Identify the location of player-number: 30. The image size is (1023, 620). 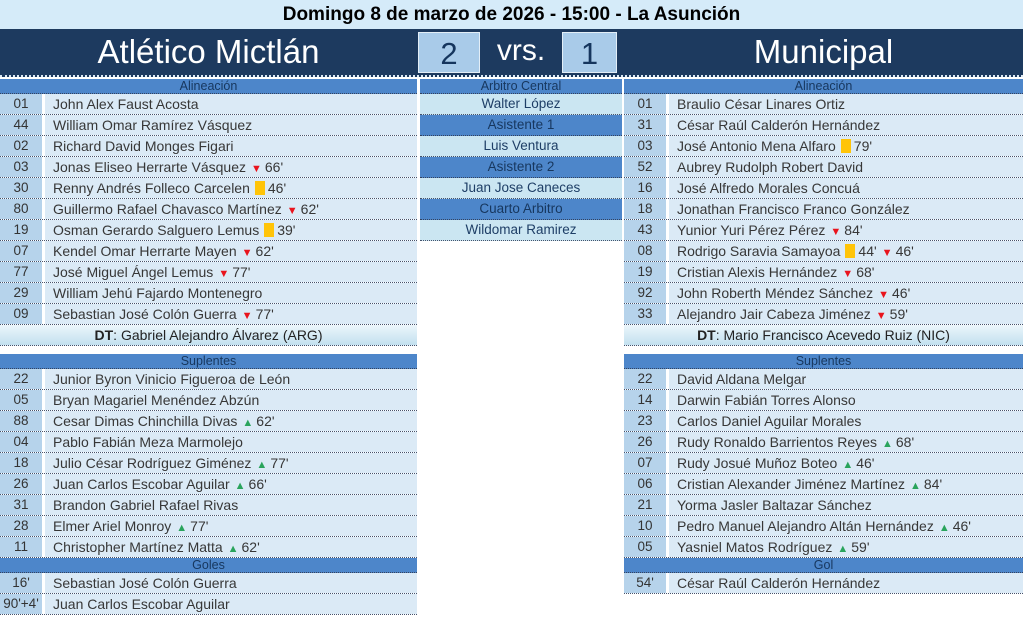
(22, 188).